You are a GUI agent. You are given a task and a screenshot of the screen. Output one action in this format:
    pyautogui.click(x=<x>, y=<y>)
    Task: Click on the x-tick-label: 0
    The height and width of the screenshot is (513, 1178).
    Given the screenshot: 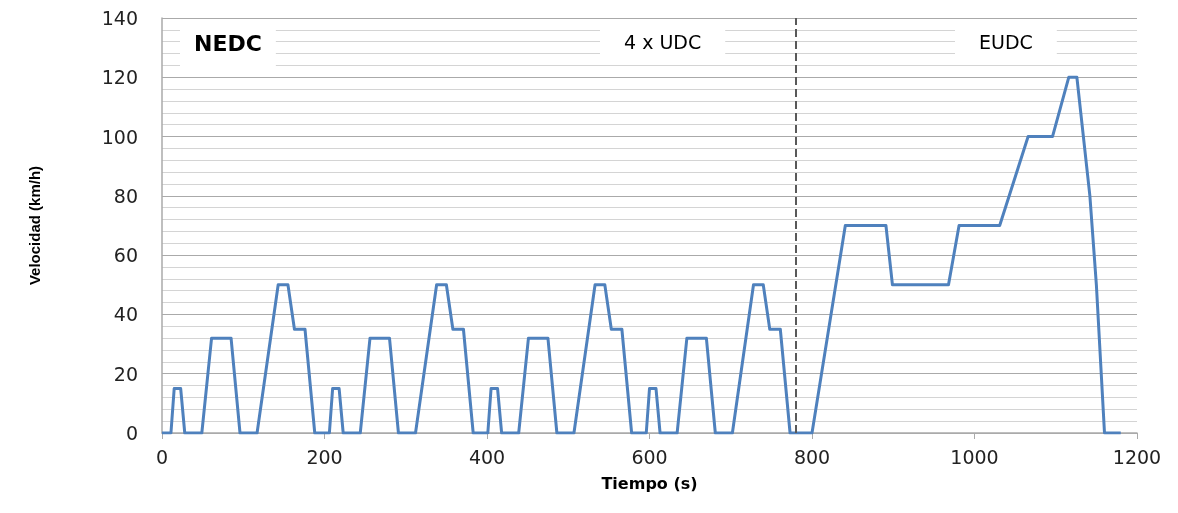 What is the action you would take?
    pyautogui.click(x=162, y=456)
    